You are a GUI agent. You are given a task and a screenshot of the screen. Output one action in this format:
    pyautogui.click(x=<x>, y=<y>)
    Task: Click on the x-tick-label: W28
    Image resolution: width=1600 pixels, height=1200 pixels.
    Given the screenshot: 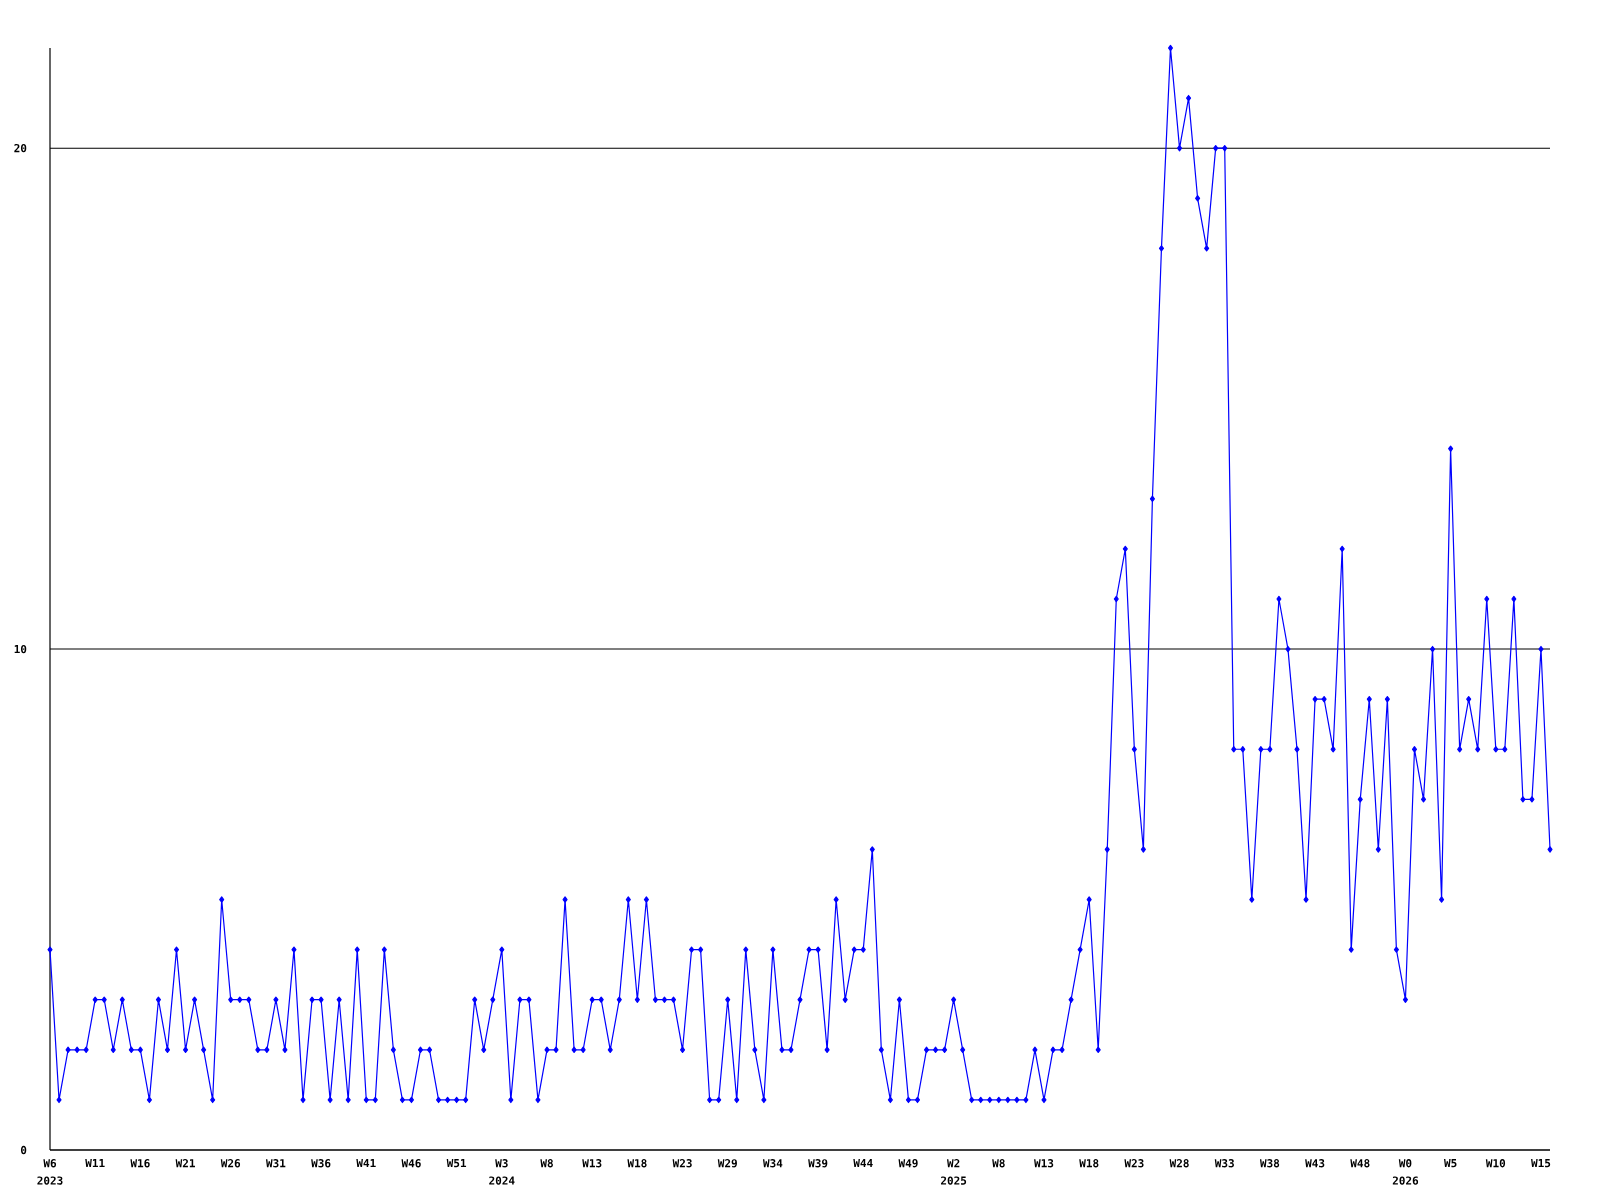 What is the action you would take?
    pyautogui.click(x=1179, y=1163)
    